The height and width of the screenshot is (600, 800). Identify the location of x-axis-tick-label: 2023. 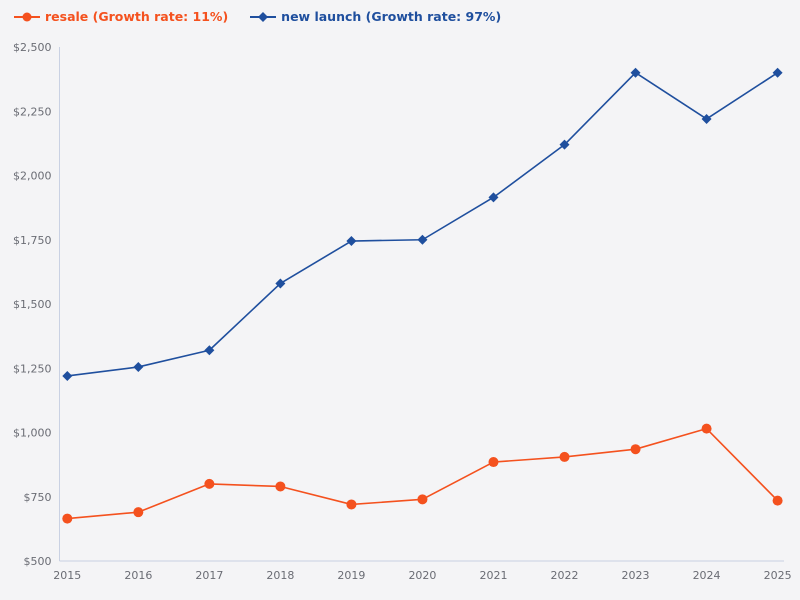
(636, 575).